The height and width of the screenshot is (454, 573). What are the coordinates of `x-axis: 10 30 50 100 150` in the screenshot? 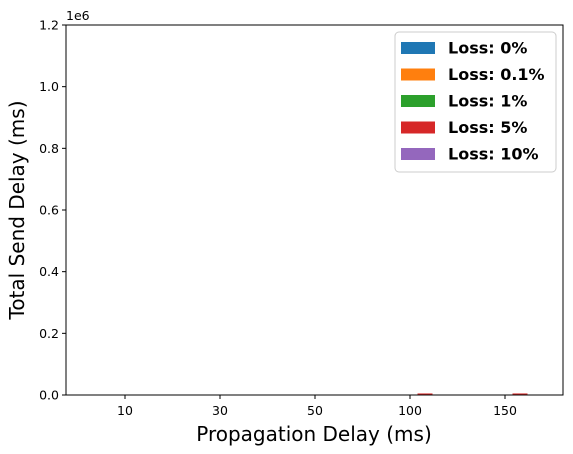 It's located at (317, 406).